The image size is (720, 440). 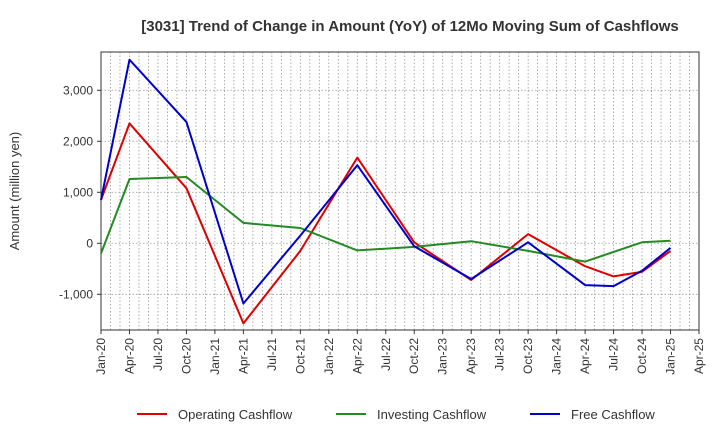 I want to click on x-tick-label: Jul-20, so click(x=158, y=354).